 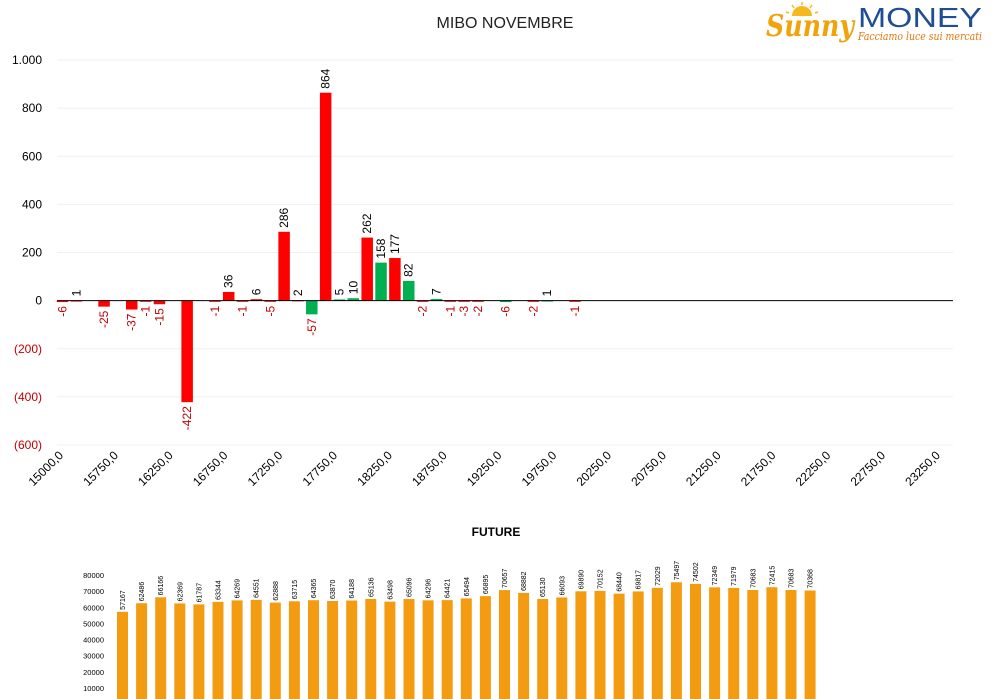 What do you see at coordinates (320, 468) in the screenshot?
I see `x-tick-label: 17750,0` at bounding box center [320, 468].